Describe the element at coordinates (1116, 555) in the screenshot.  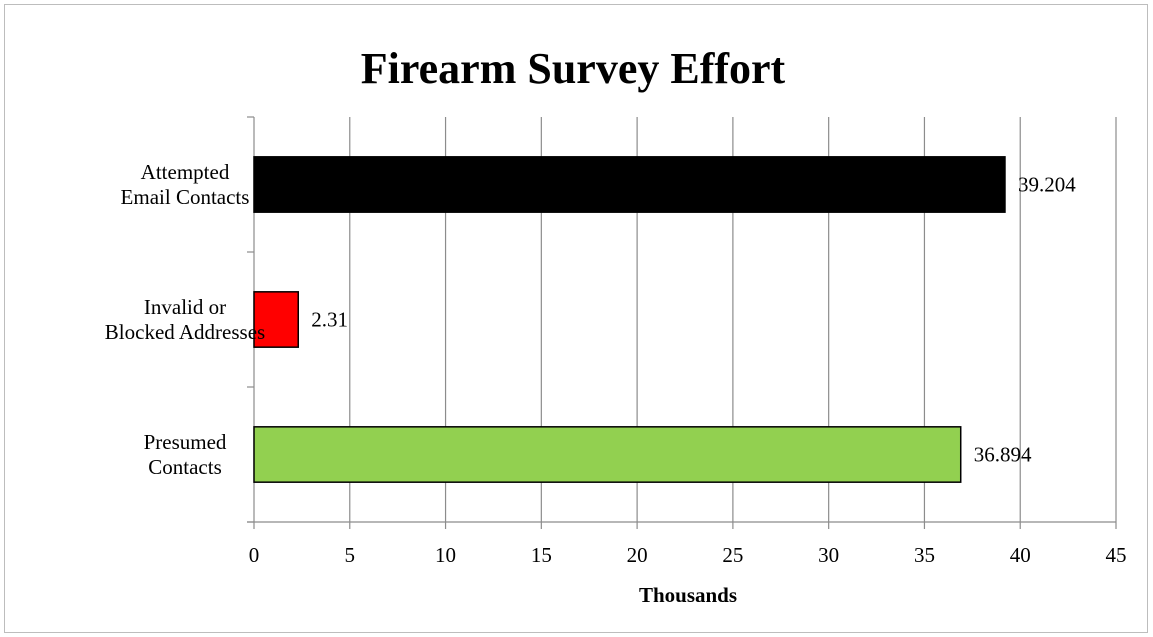
I see `x-tick-label: 45` at that location.